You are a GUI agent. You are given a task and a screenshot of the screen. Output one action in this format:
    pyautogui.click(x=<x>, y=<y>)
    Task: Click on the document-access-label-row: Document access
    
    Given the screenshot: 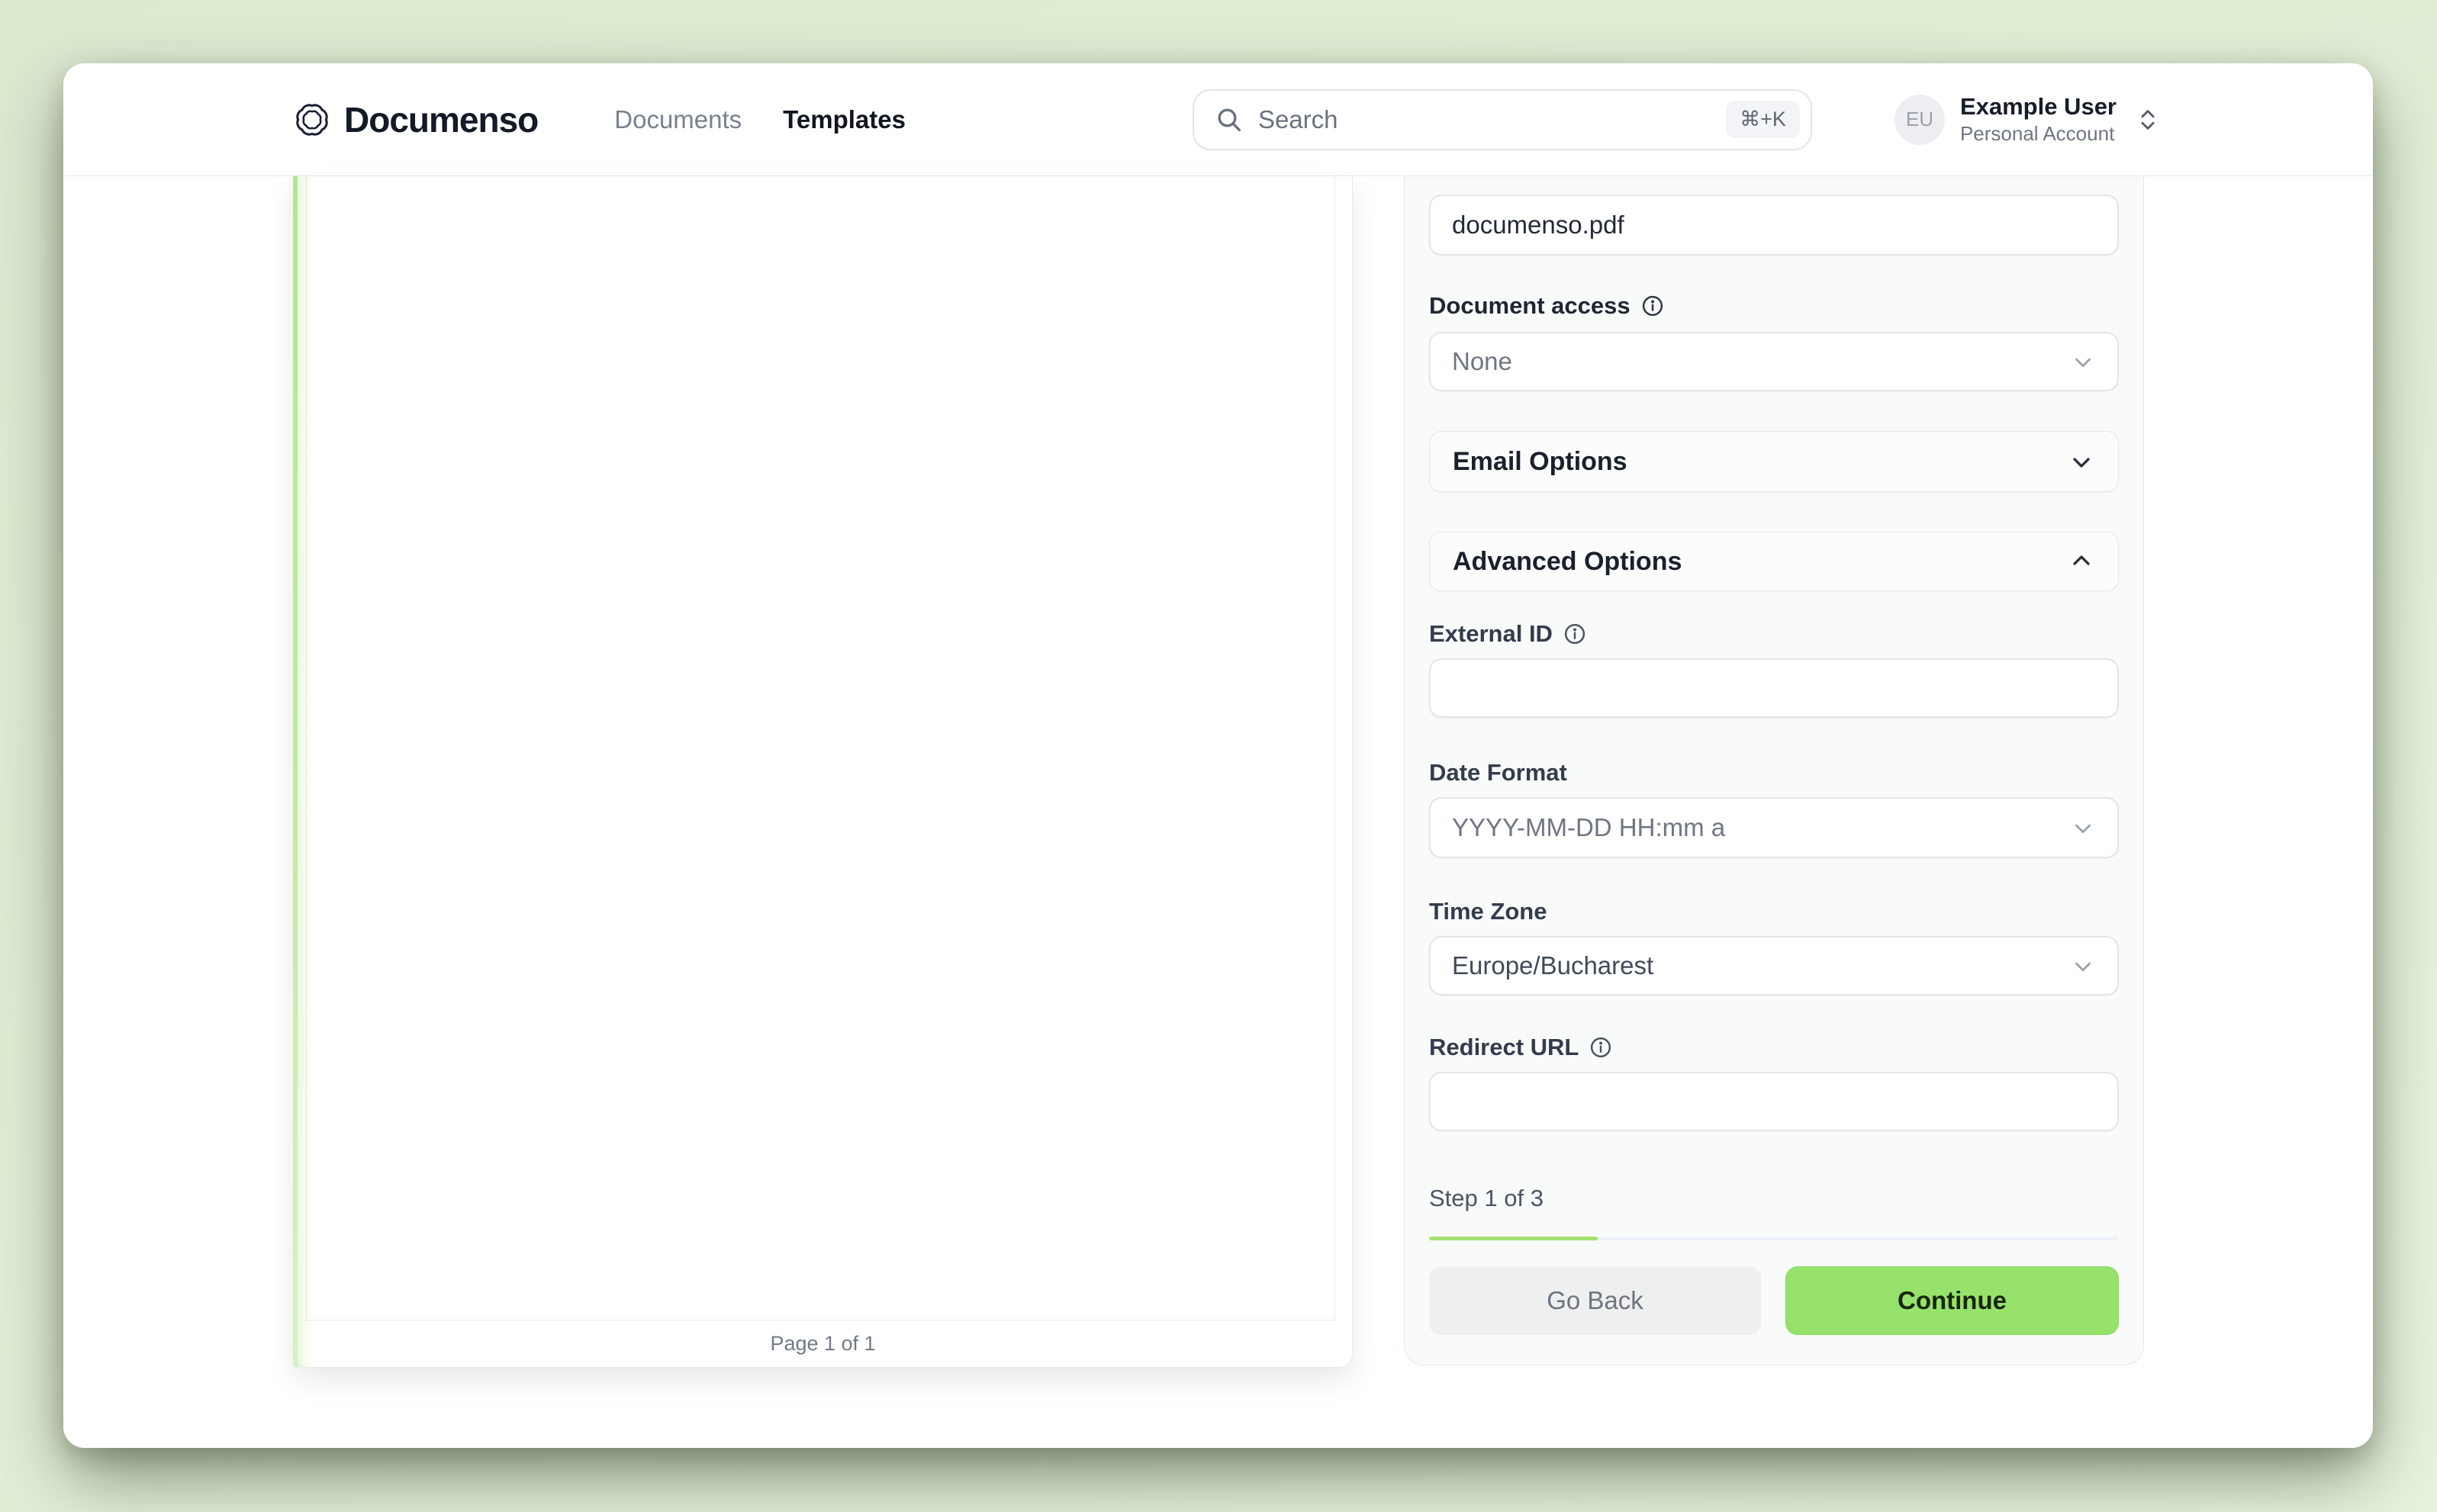 What is the action you would take?
    pyautogui.click(x=1774, y=306)
    